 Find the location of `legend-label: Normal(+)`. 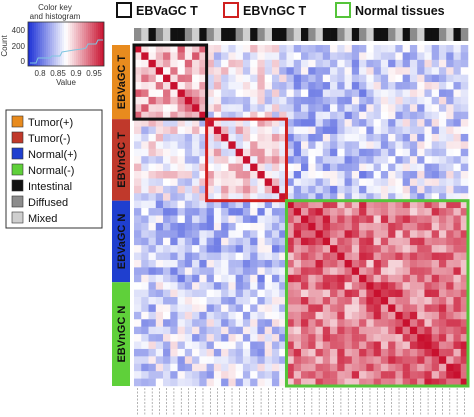

legend-label: Normal(+) is located at coordinates (52, 155).